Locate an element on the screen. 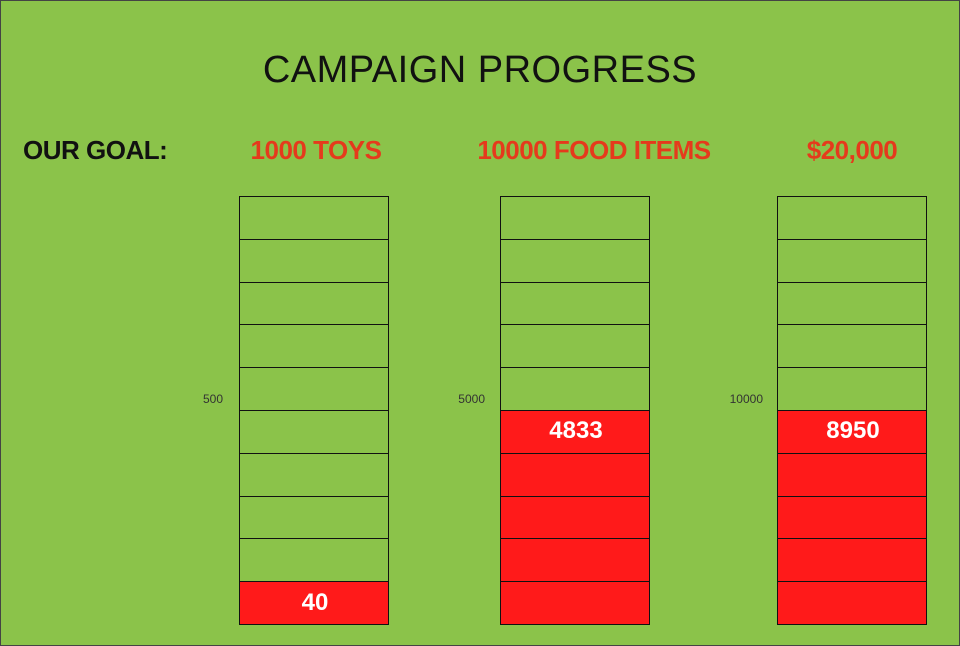 This screenshot has width=960, height=646. goal-label: OUR GOAL: is located at coordinates (95, 150).